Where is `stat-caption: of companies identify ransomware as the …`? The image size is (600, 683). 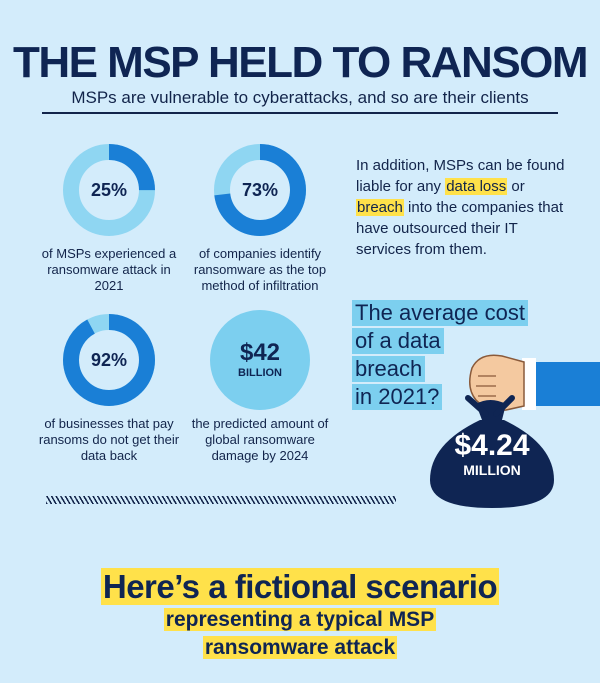 stat-caption: of companies identify ransomware as the … is located at coordinates (260, 269).